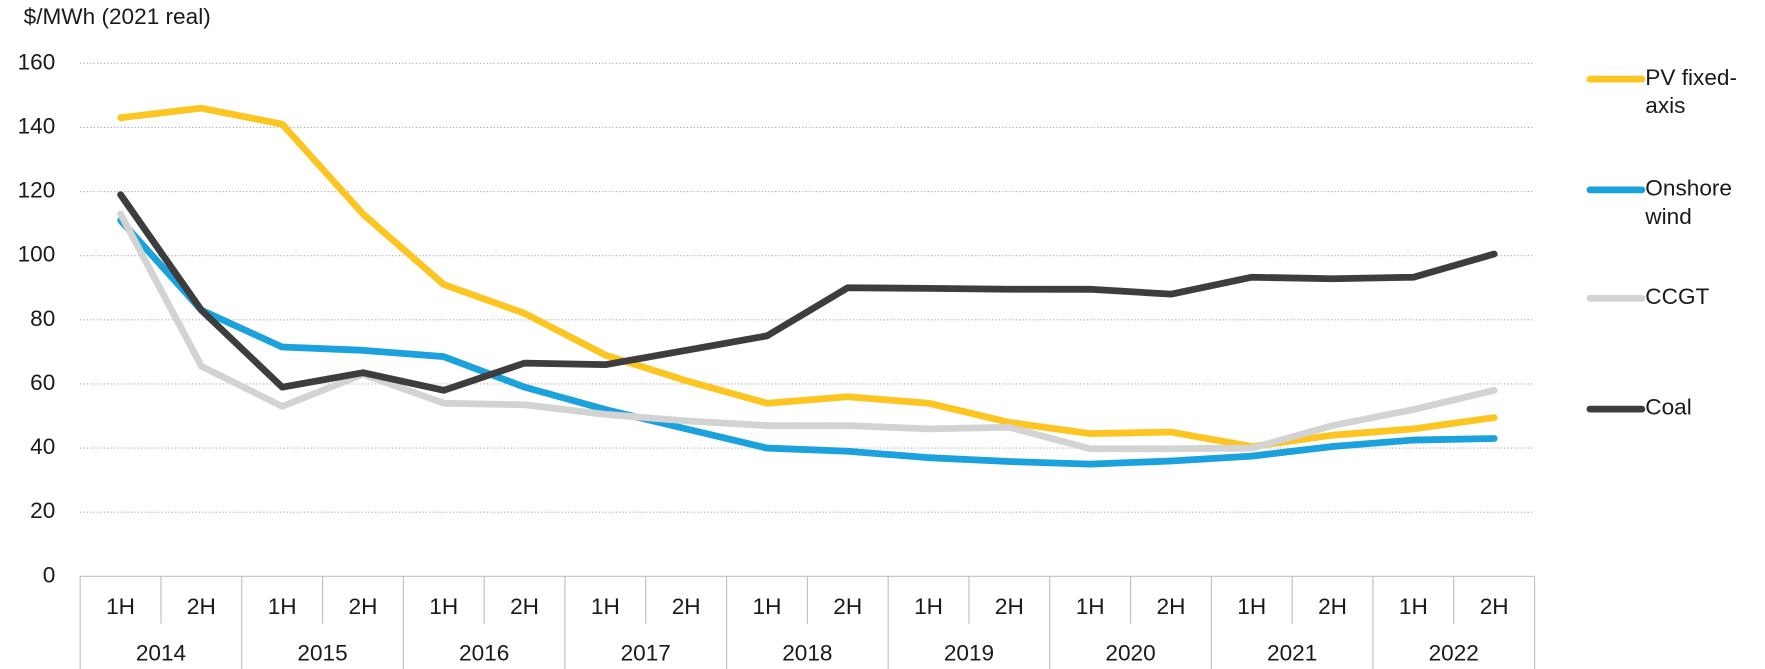  I want to click on legend-label: Coal, so click(1668, 408).